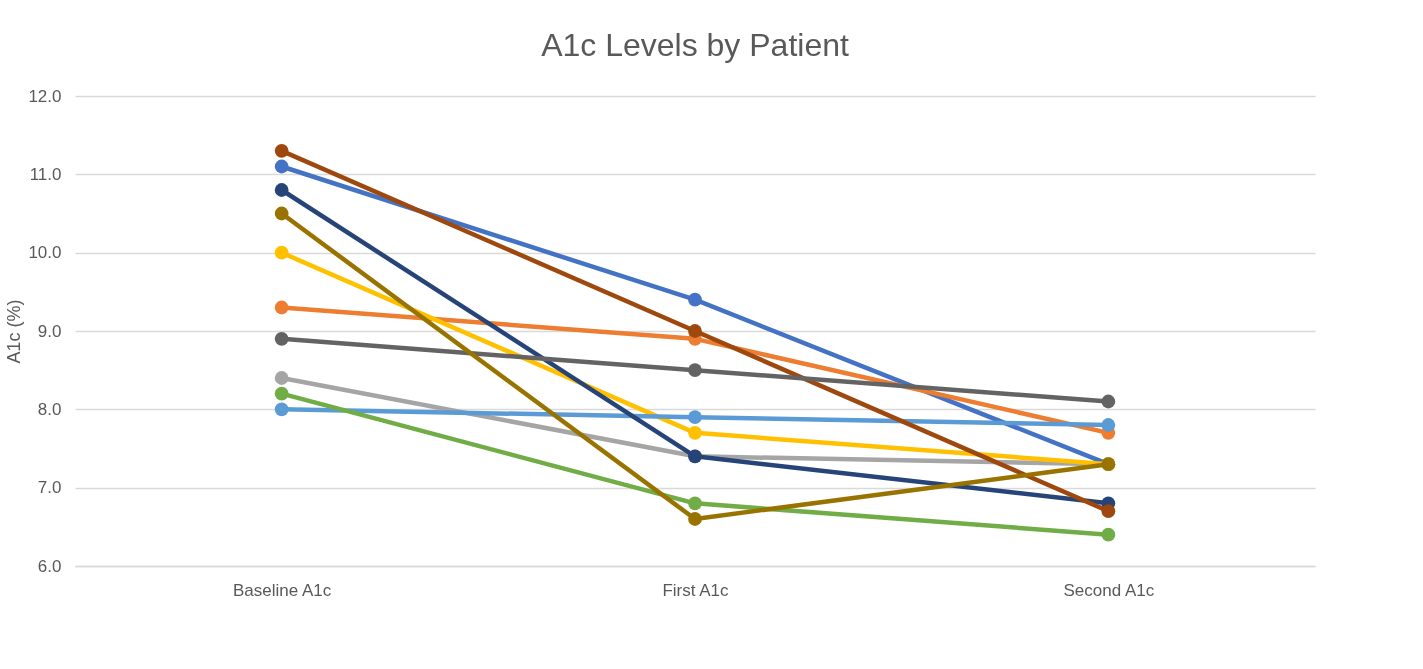 This screenshot has height=669, width=1423. Describe the element at coordinates (45, 253) in the screenshot. I see `y-tick-label: 10.0` at that location.